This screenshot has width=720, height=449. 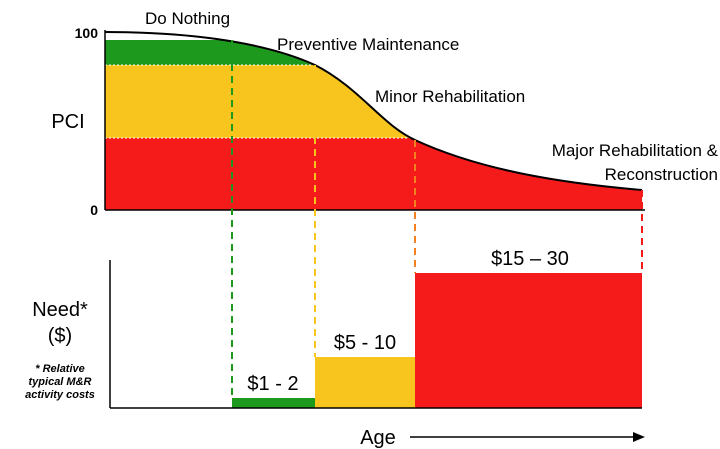 I want to click on stage: Do Nothing, so click(x=187, y=18).